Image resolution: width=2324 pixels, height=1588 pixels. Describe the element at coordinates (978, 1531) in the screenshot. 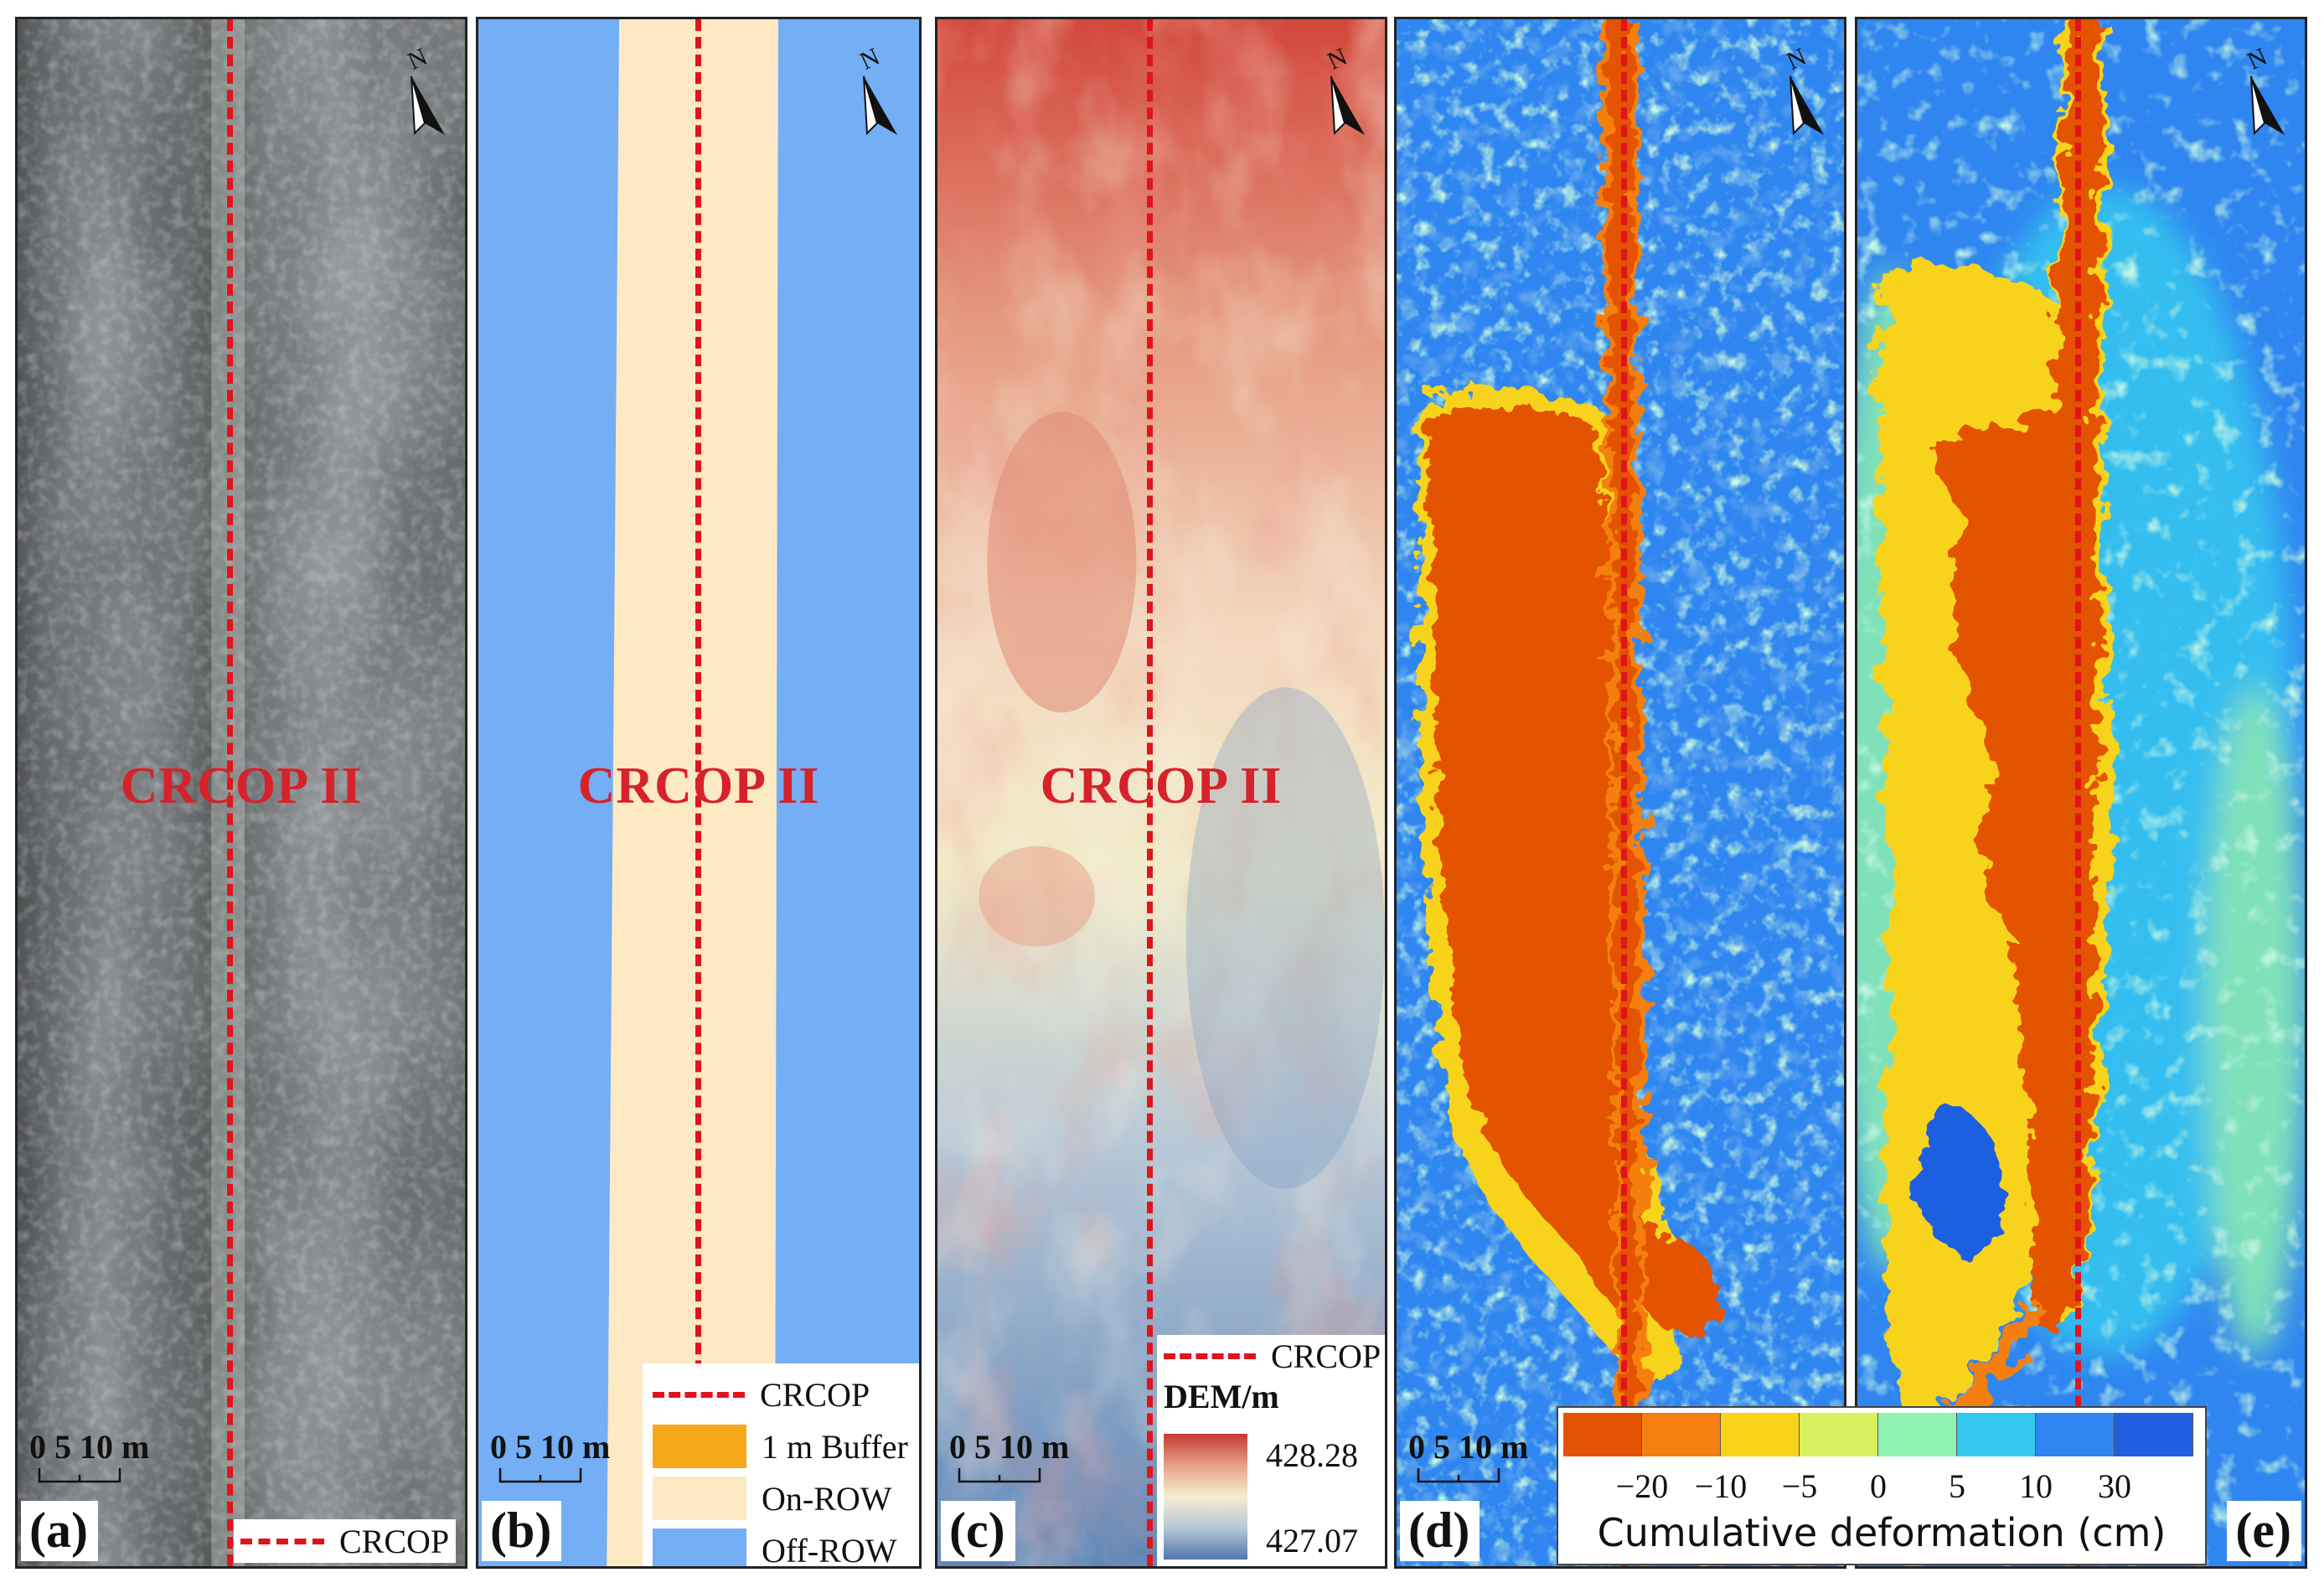

I see `panel-label: (c)` at that location.